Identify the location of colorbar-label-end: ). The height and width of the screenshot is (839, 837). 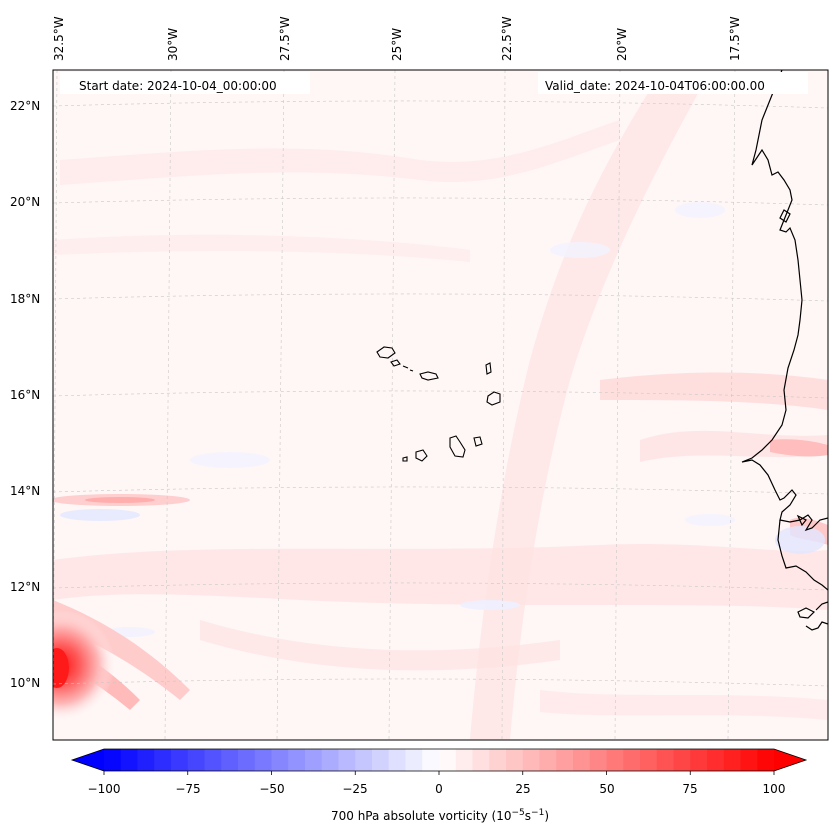
(547, 816).